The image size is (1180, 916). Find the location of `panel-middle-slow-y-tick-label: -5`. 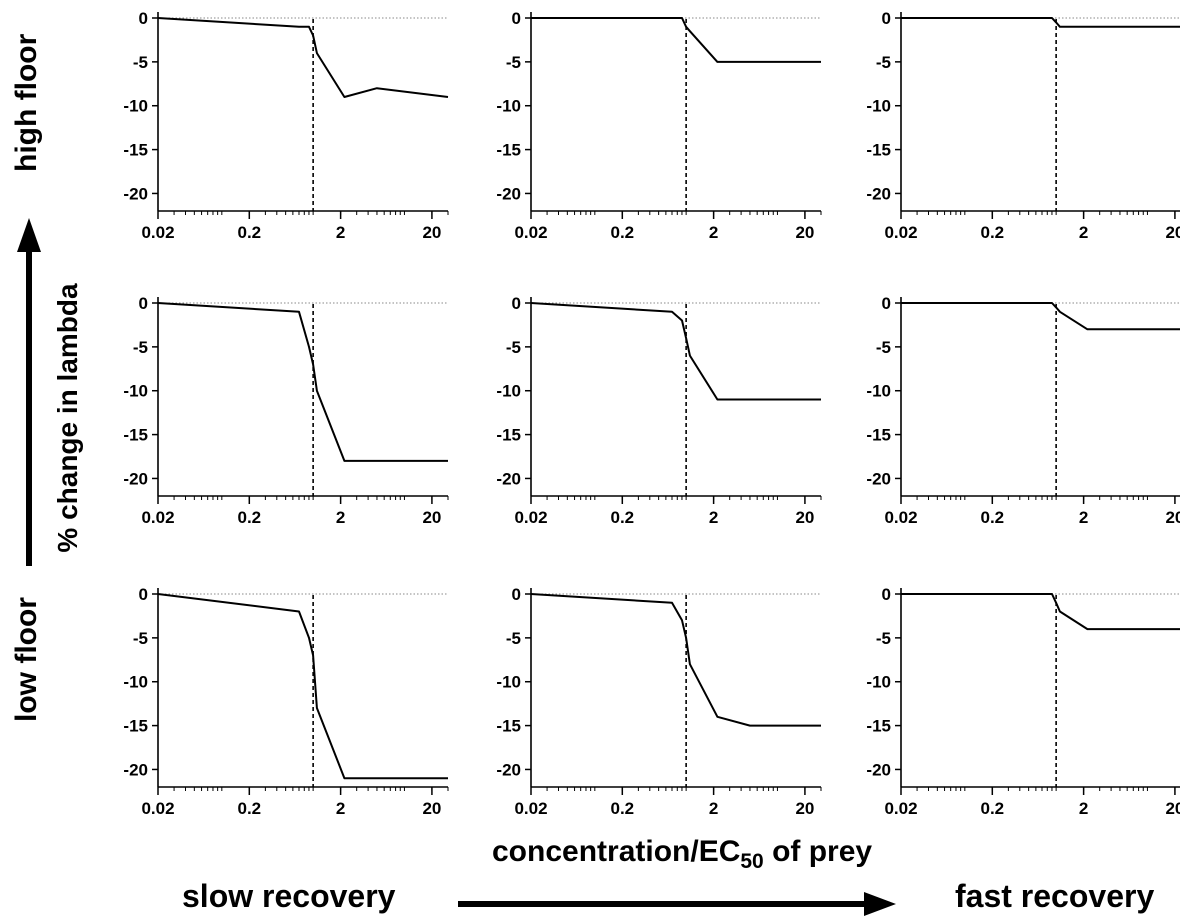

panel-middle-slow-y-tick-label: -5 is located at coordinates (140, 347).